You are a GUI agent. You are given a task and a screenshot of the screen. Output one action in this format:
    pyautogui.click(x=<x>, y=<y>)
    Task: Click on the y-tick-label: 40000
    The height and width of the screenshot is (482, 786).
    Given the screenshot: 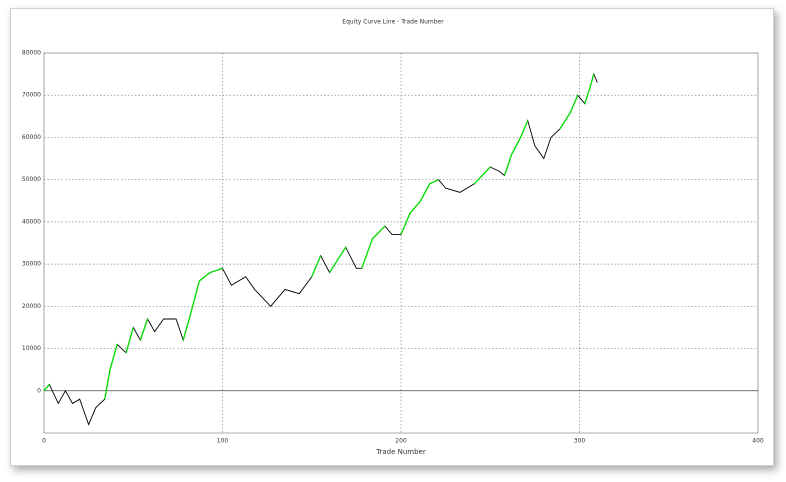 What is the action you would take?
    pyautogui.click(x=31, y=221)
    